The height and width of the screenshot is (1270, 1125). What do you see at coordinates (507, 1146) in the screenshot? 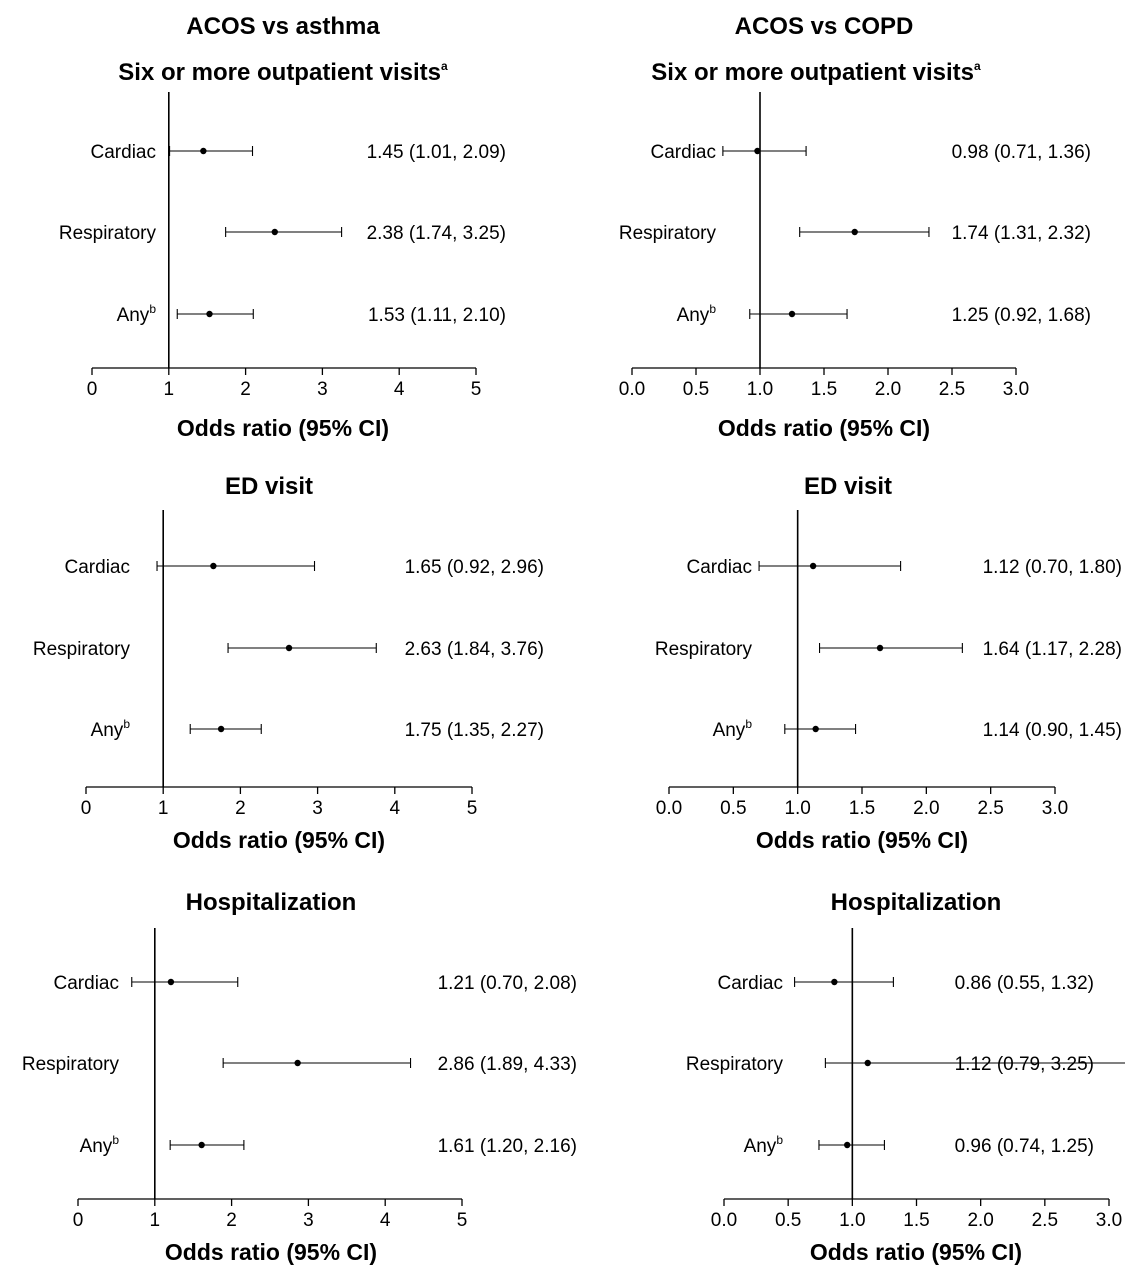
I see `odds-ratio-label: 1.61 (1.20, 2.16)` at bounding box center [507, 1146].